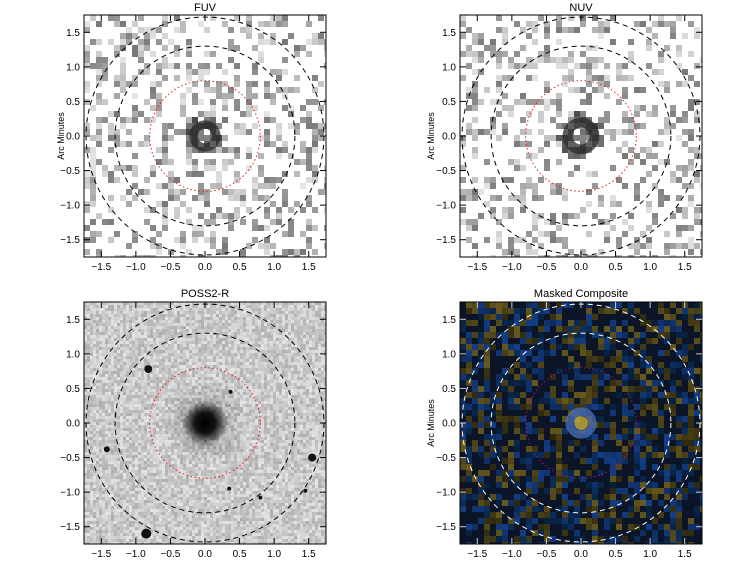  Describe the element at coordinates (446, 206) in the screenshot. I see `y-tick-label-nuv-1: −1.0` at that location.